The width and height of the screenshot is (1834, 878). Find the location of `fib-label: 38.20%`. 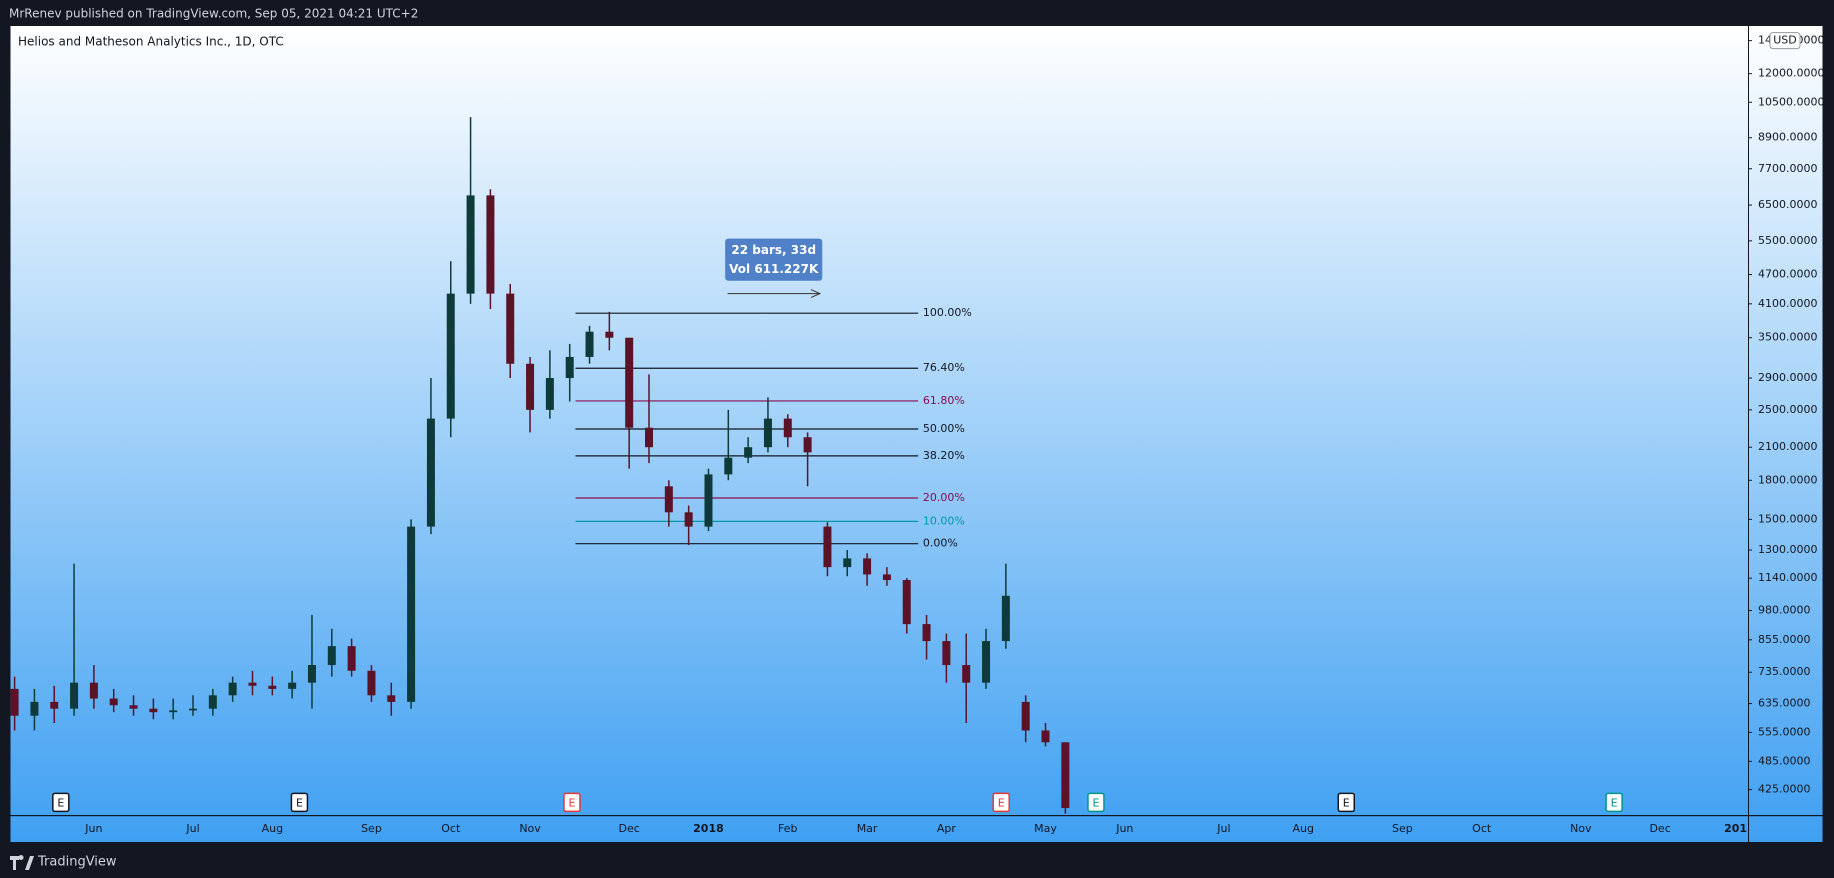

fib-label: 38.20% is located at coordinates (944, 455).